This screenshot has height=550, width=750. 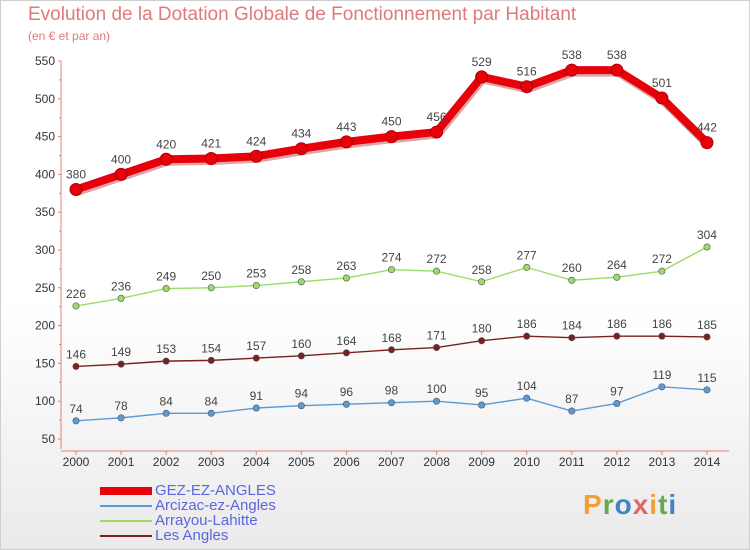 I want to click on legend-label: Les Angles, so click(x=192, y=535).